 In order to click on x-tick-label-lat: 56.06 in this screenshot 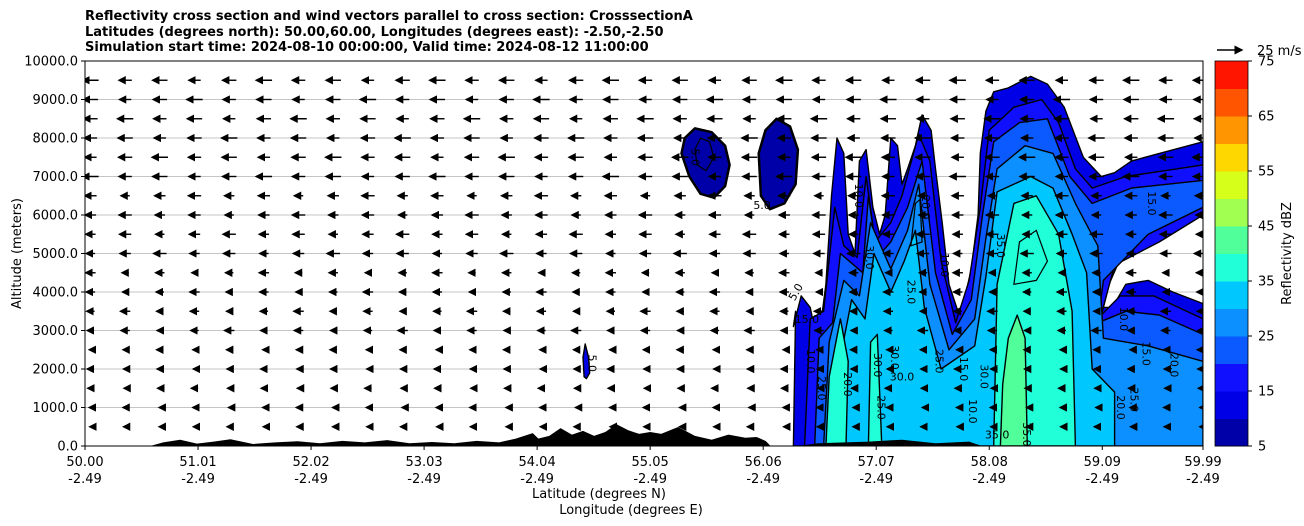, I will do `click(763, 462)`.